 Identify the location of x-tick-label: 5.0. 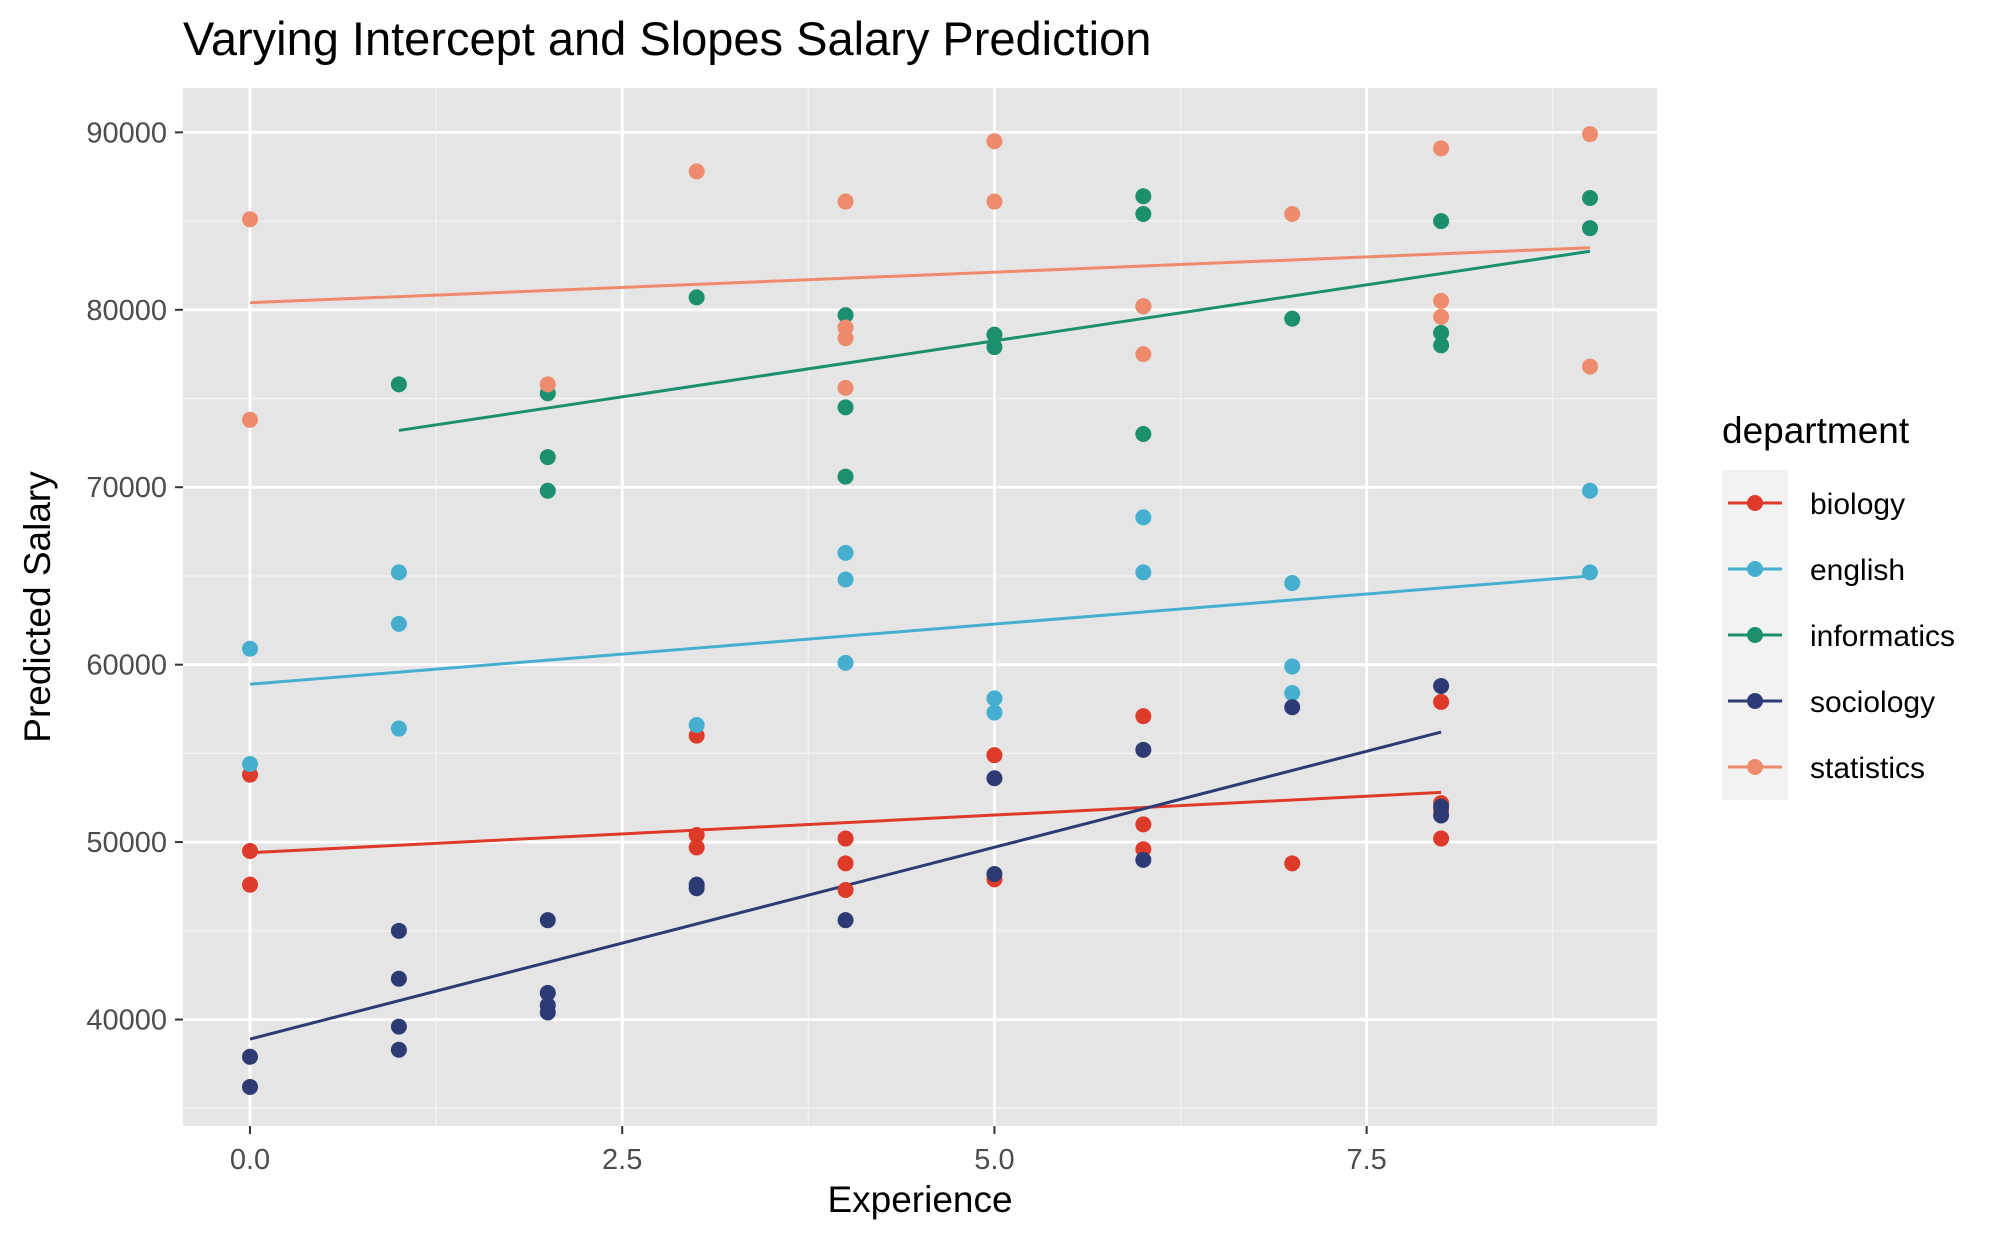
(994, 1160).